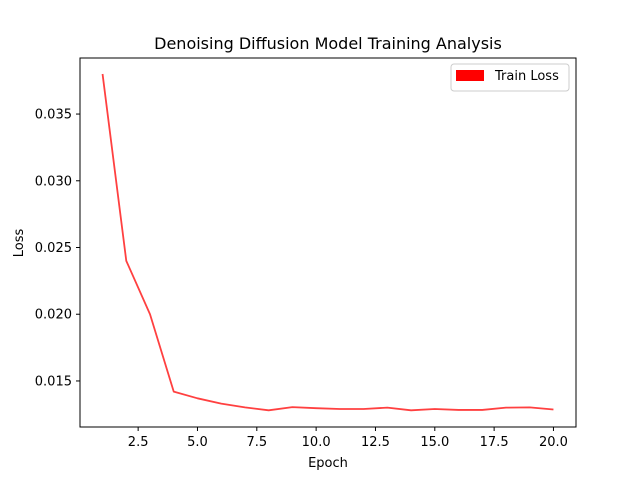  I want to click on legend-swatch-train-loss, so click(470, 75).